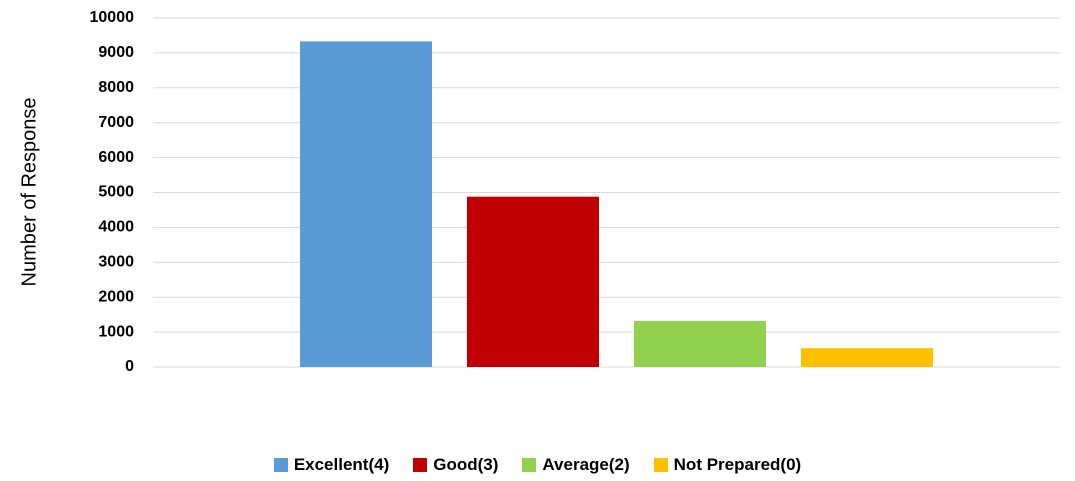 The image size is (1075, 481). Describe the element at coordinates (116, 52) in the screenshot. I see `y-tick-label: 9000` at that location.